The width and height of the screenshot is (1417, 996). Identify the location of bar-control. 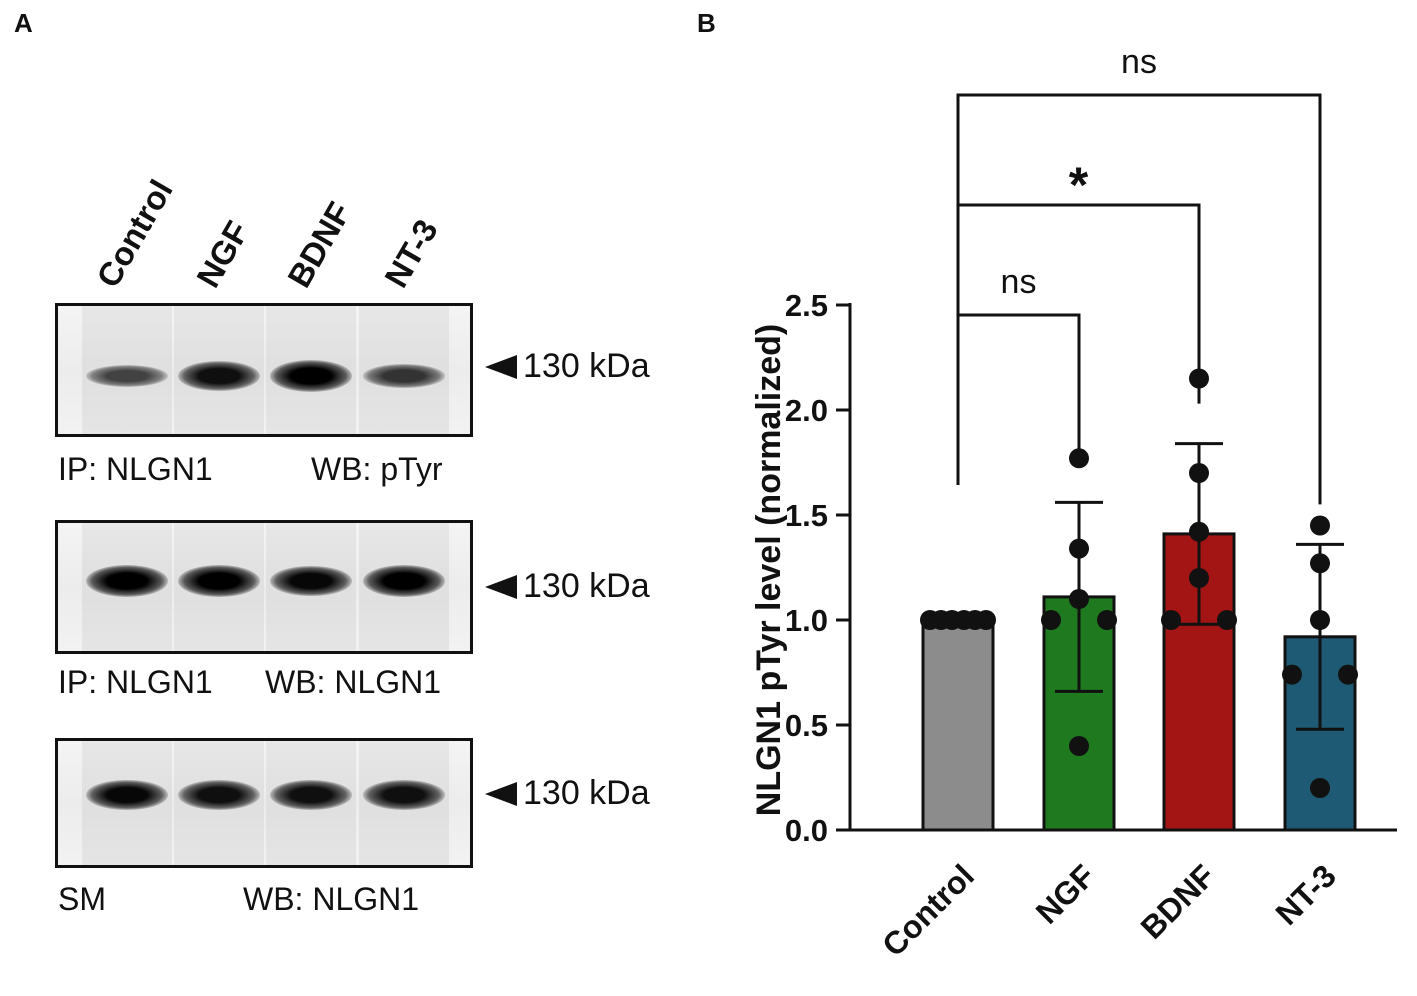
(958, 725).